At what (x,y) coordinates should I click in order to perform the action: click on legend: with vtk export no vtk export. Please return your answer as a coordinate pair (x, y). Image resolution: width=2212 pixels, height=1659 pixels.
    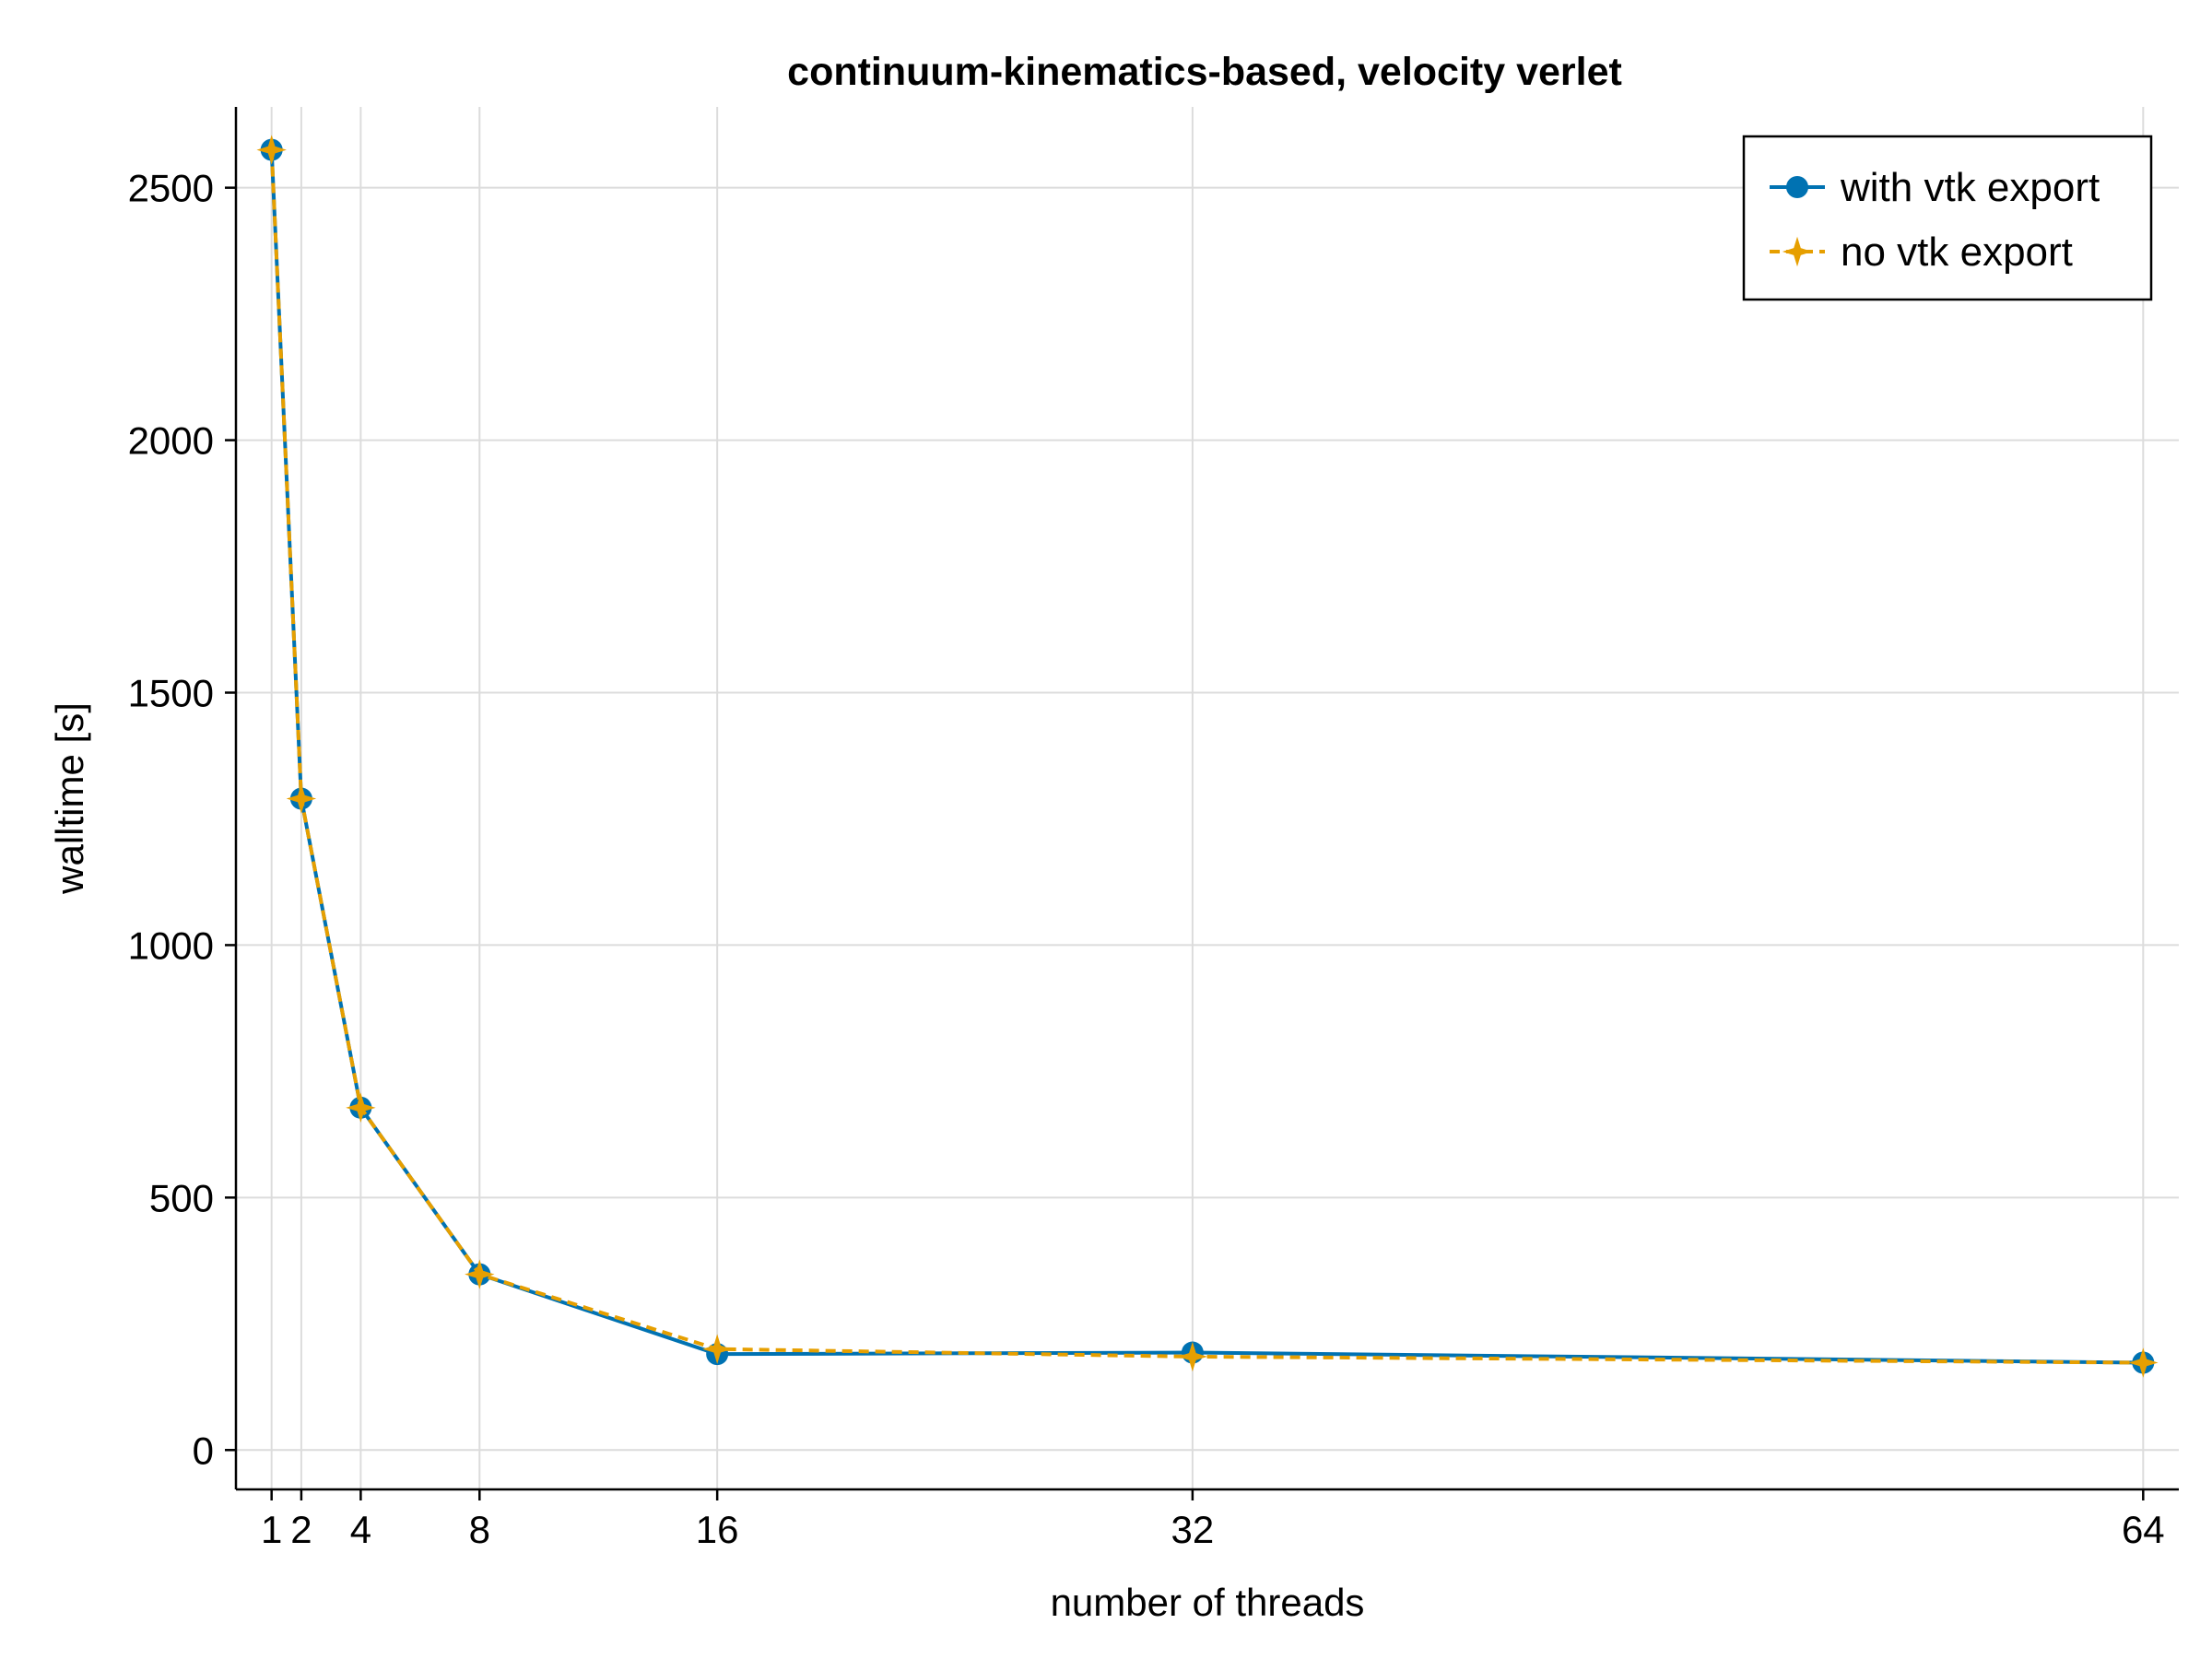
    Looking at the image, I should click on (1947, 218).